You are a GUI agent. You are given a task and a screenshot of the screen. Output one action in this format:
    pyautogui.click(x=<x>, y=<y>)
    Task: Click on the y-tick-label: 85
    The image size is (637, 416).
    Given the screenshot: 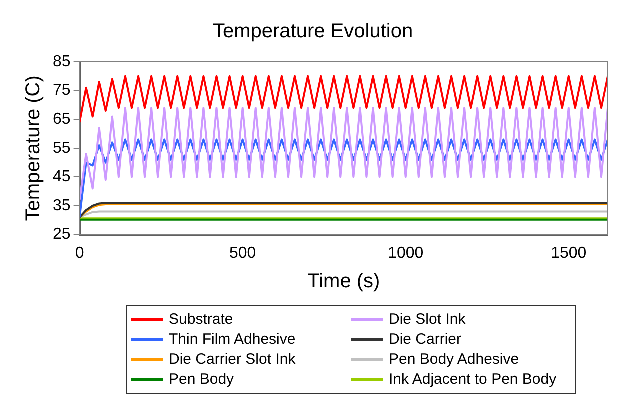 What is the action you would take?
    pyautogui.click(x=62, y=61)
    